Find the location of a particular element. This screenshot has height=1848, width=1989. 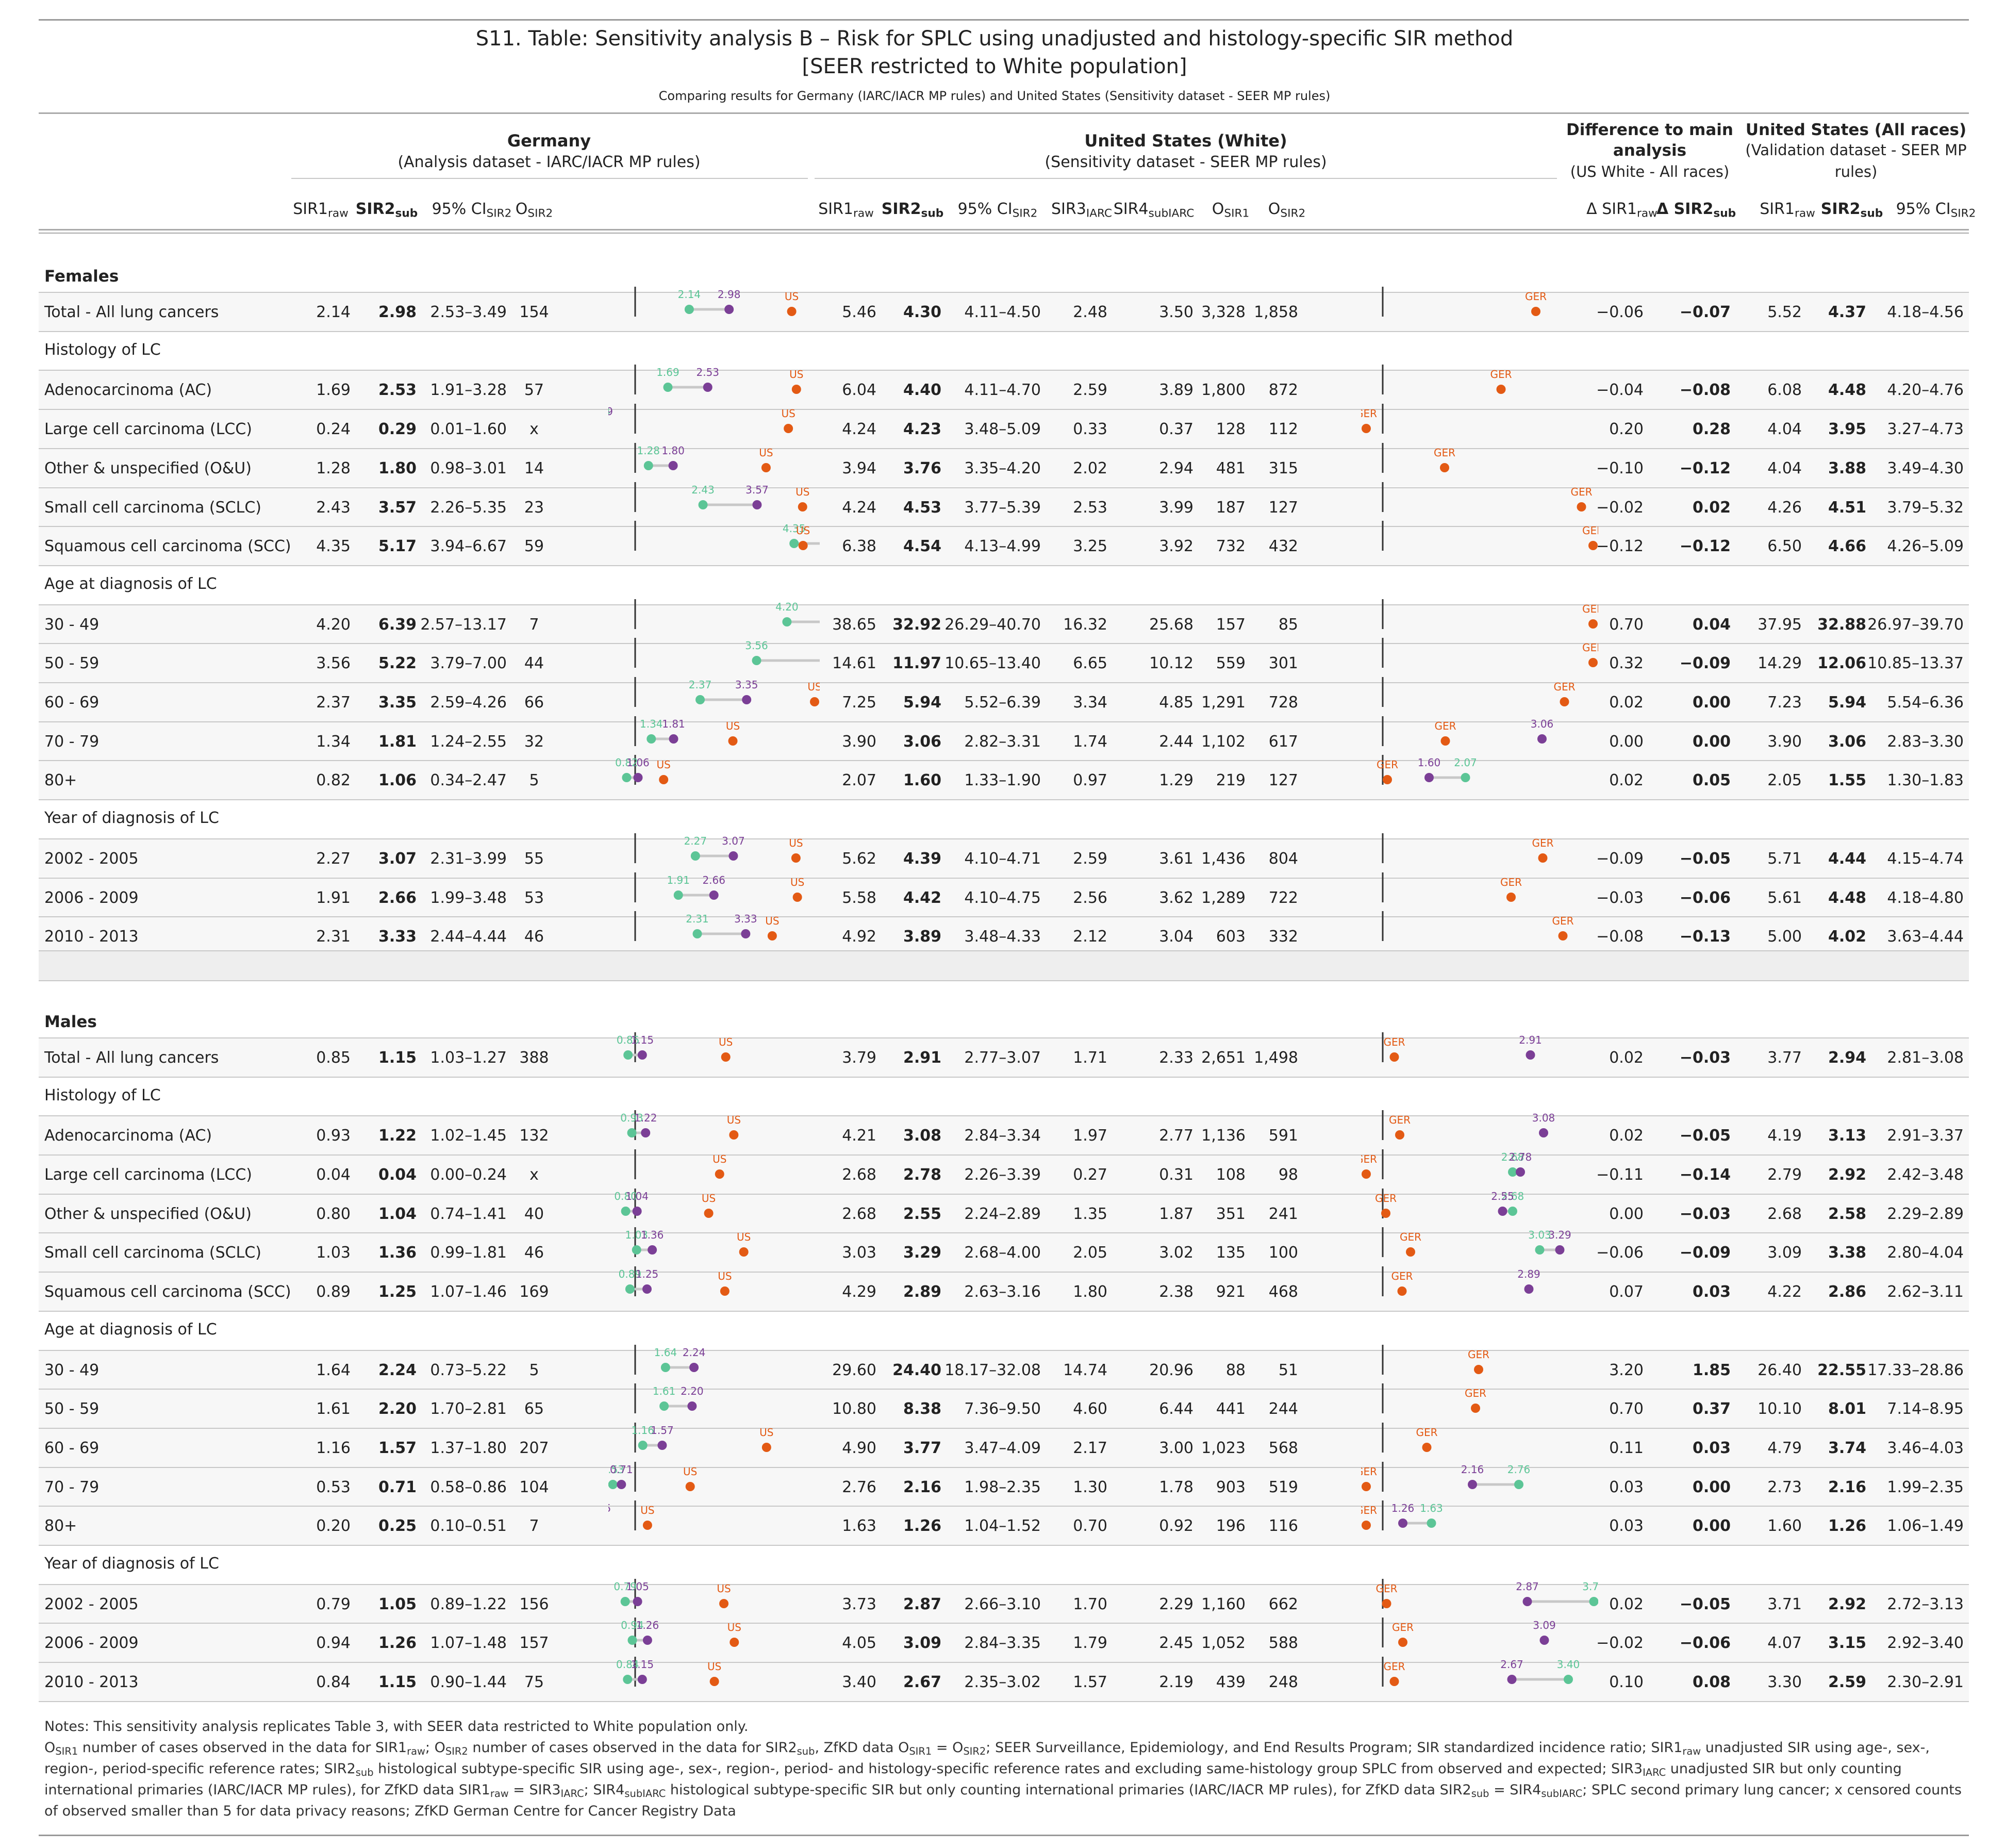

us-white-cell-1: 2.89 is located at coordinates (922, 1292).